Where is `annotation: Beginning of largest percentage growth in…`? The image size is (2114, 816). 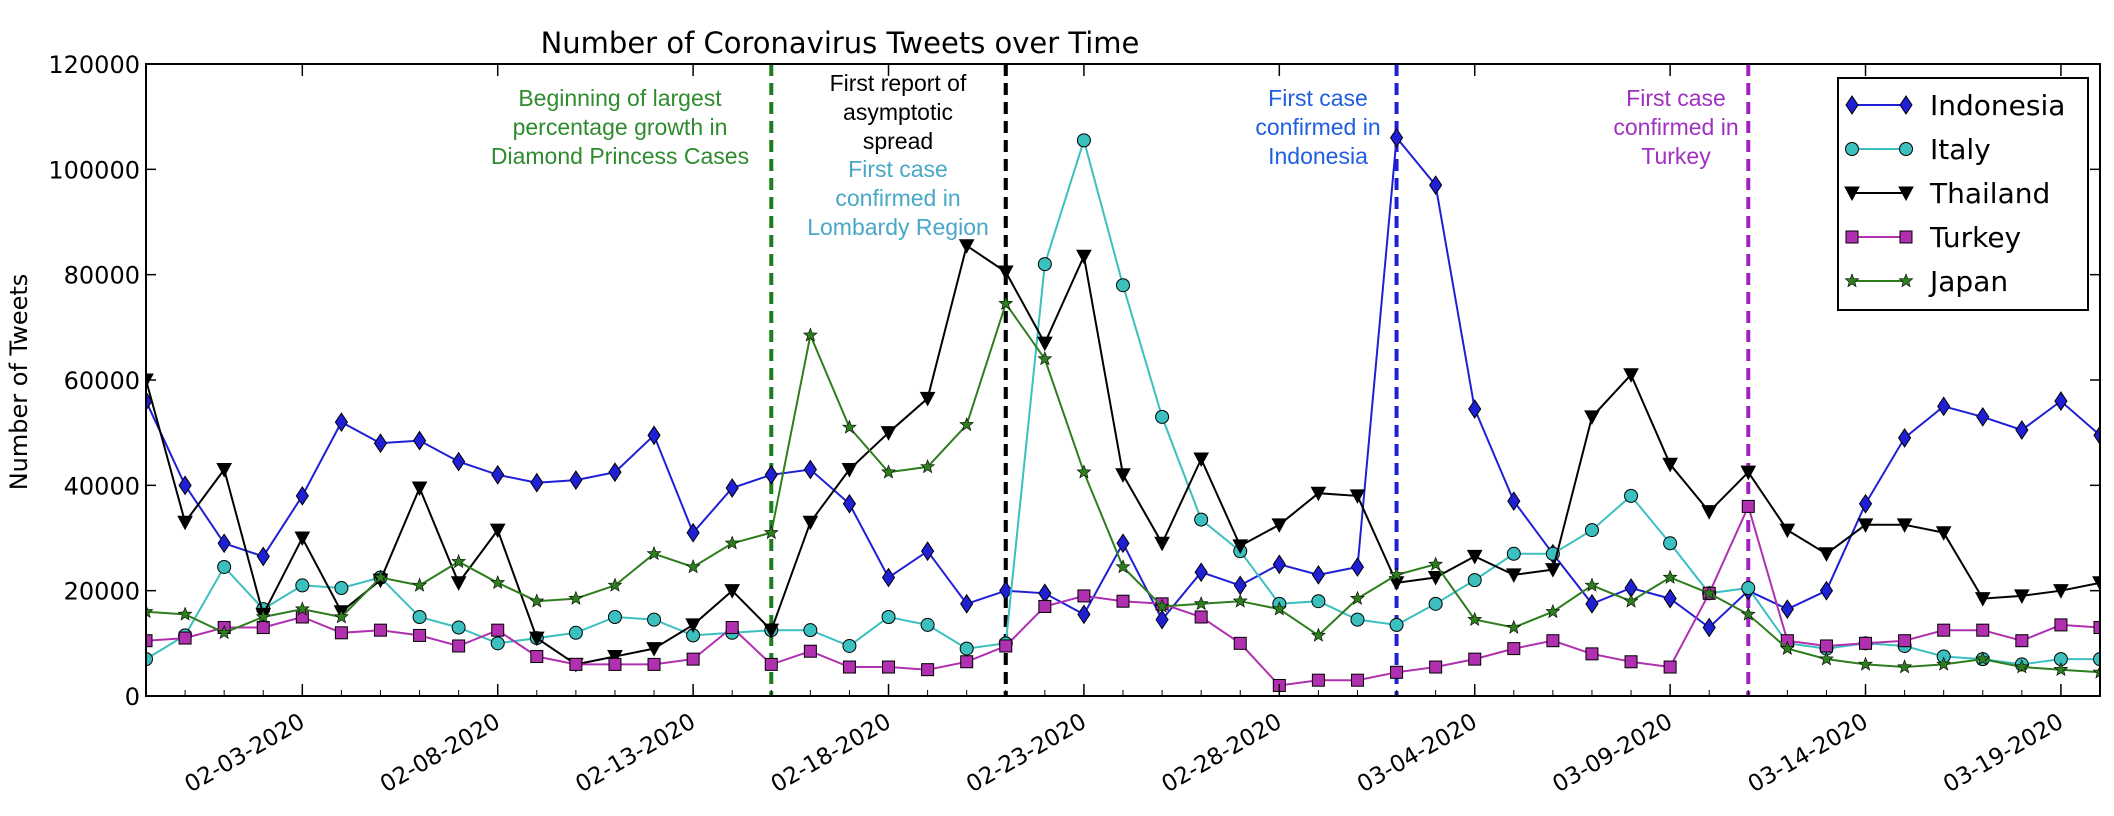
annotation: Beginning of largest percentage growth in… is located at coordinates (620, 127).